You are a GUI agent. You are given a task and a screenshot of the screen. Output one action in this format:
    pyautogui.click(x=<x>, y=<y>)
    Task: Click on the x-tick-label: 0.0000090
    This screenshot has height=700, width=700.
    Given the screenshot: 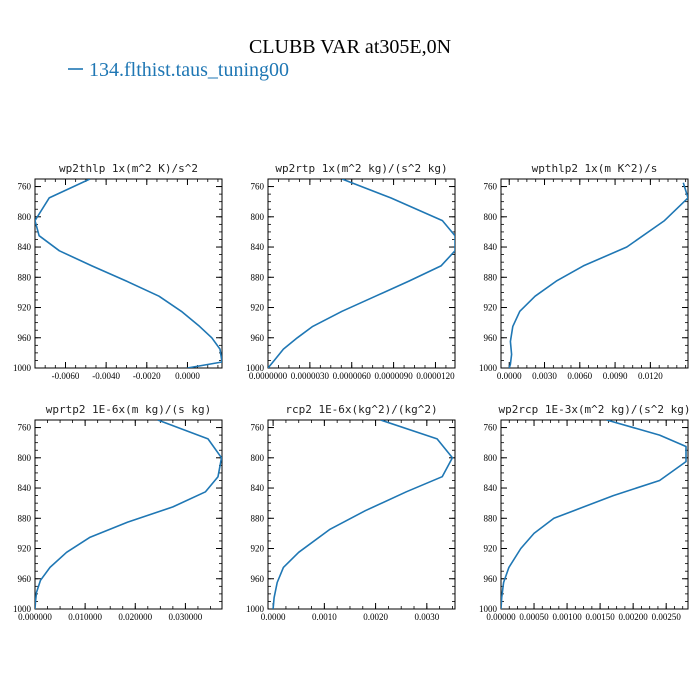 What is the action you would take?
    pyautogui.click(x=393, y=376)
    